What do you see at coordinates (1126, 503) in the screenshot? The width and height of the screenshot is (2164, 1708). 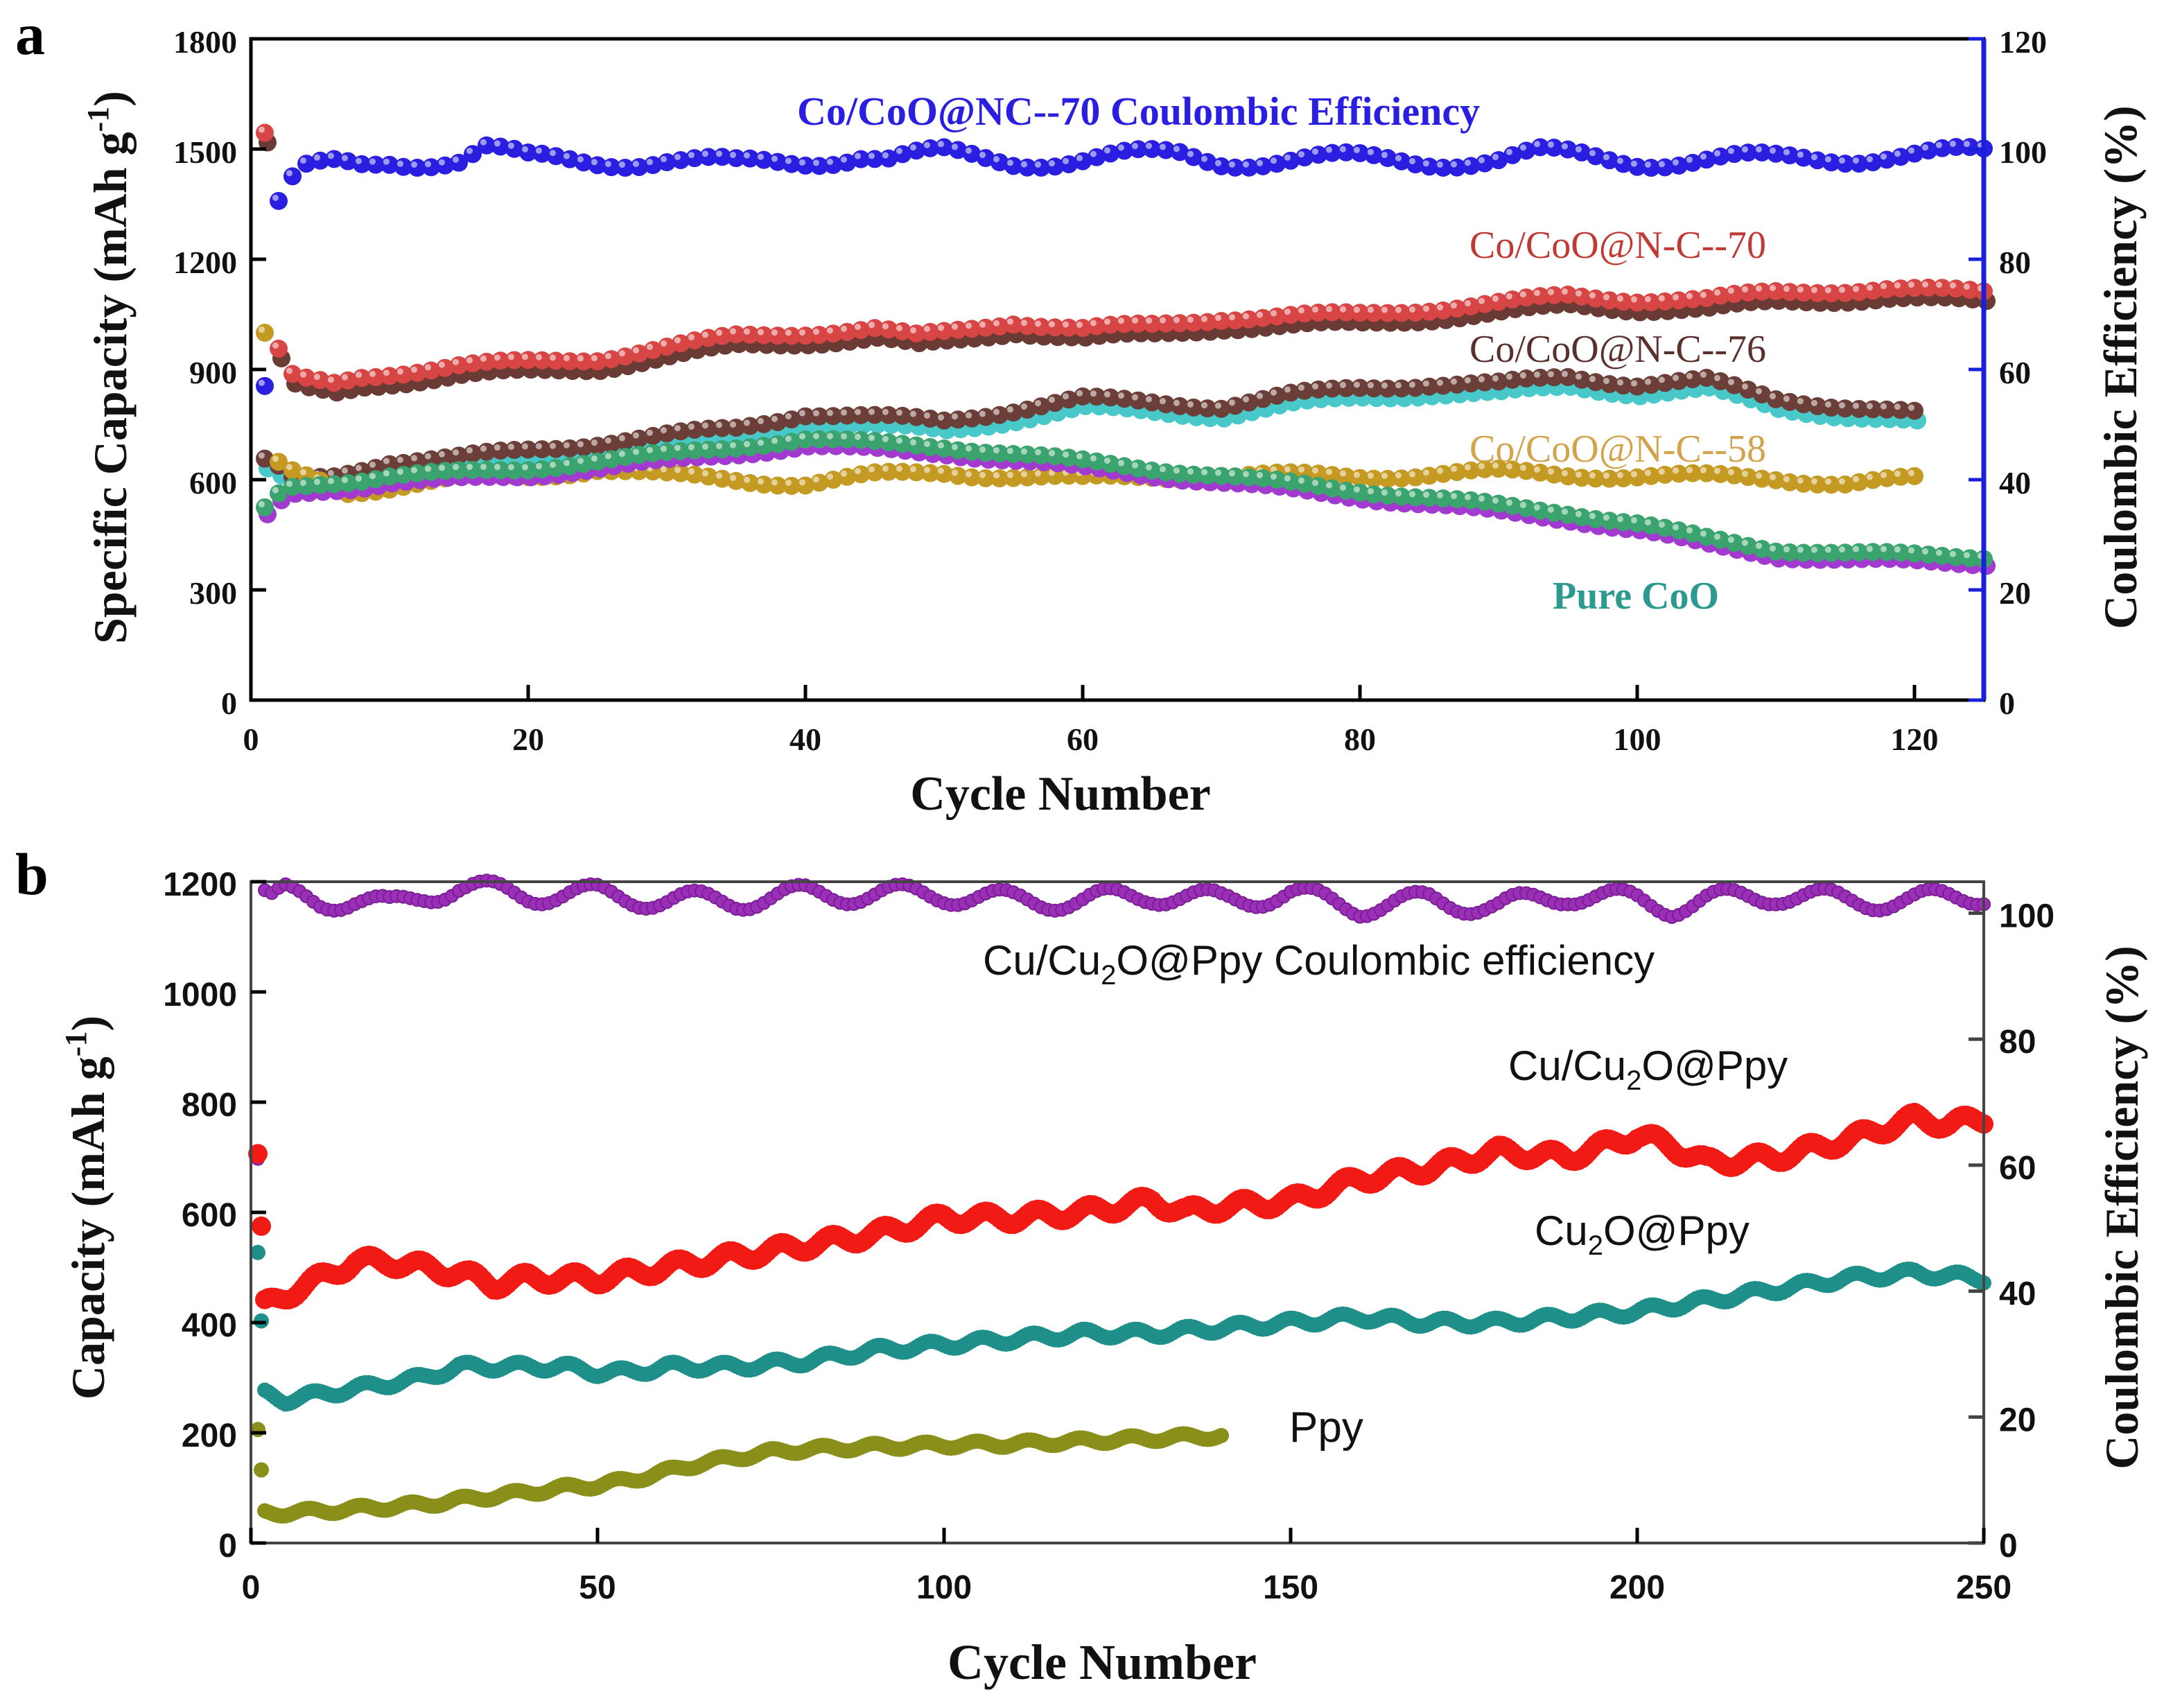 I see `series-pure-coo` at bounding box center [1126, 503].